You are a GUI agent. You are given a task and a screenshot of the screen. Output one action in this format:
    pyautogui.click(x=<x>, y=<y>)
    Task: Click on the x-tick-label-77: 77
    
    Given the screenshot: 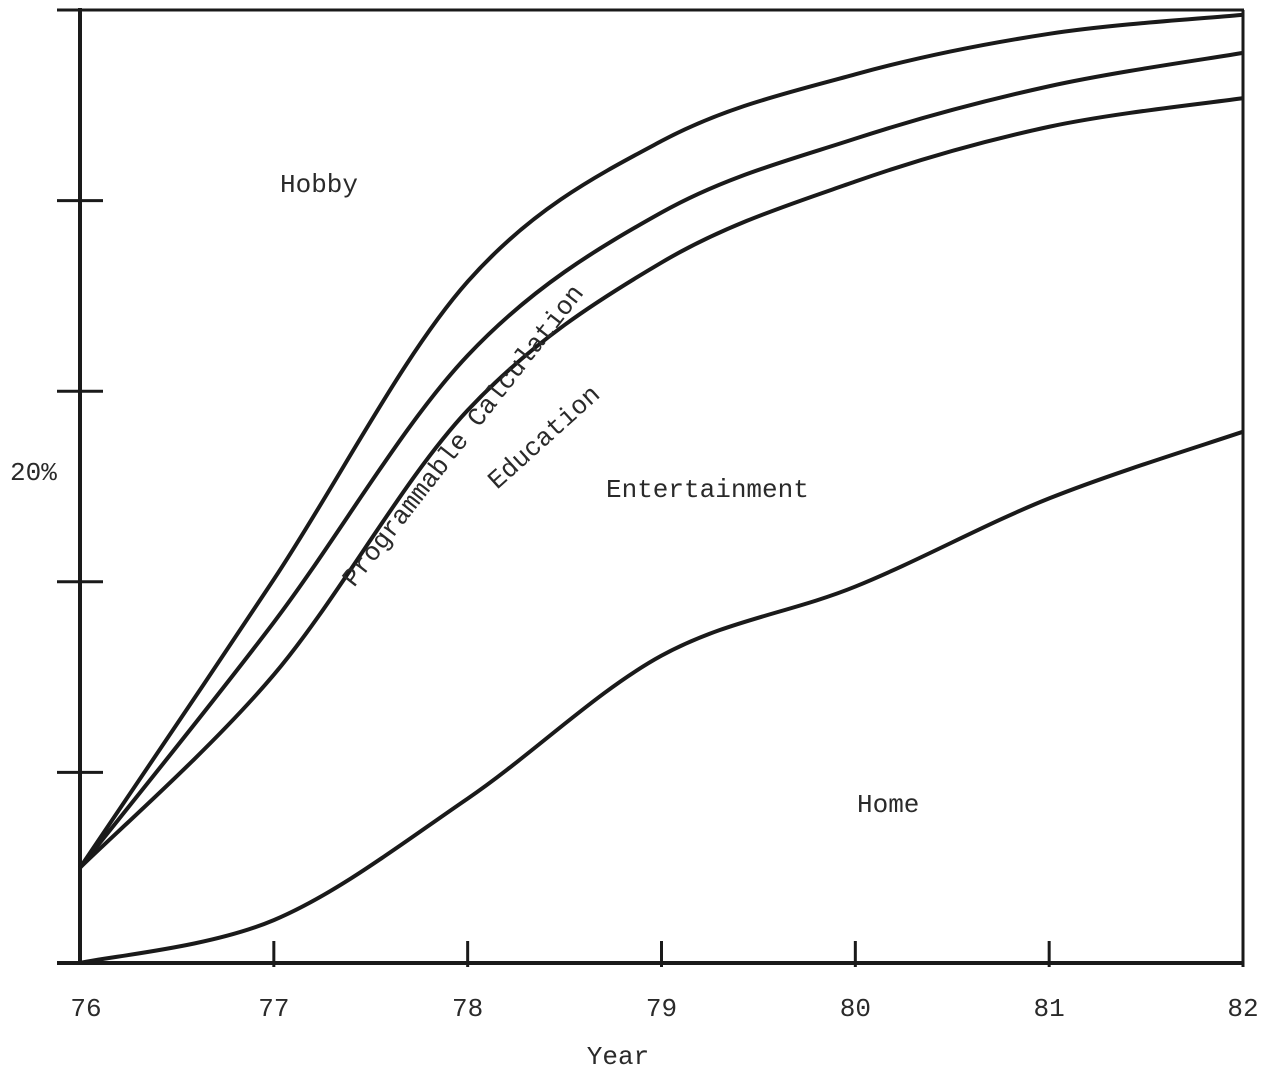 What is the action you would take?
    pyautogui.click(x=273, y=1009)
    